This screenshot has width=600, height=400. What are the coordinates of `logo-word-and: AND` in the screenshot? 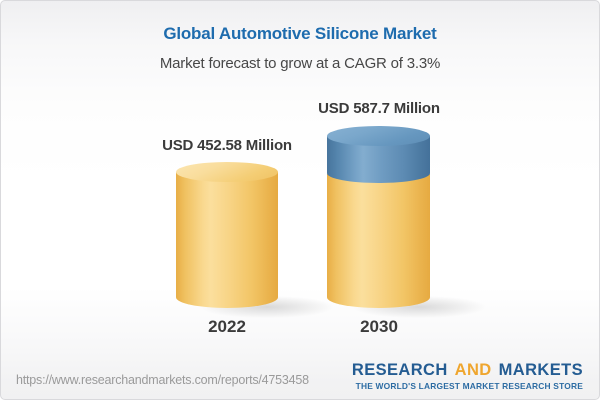 It's located at (473, 370).